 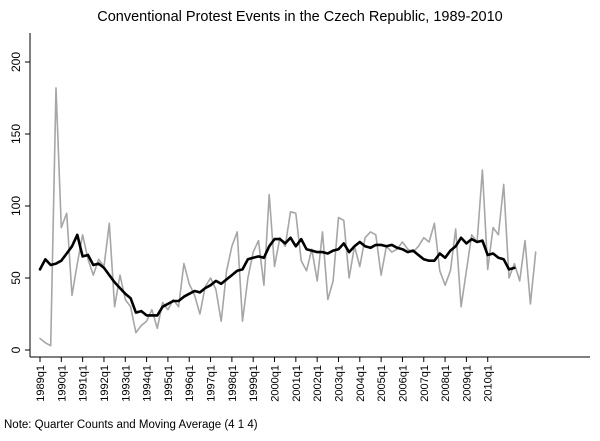 What do you see at coordinates (489, 383) in the screenshot?
I see `x-tick-label: 2010q1` at bounding box center [489, 383].